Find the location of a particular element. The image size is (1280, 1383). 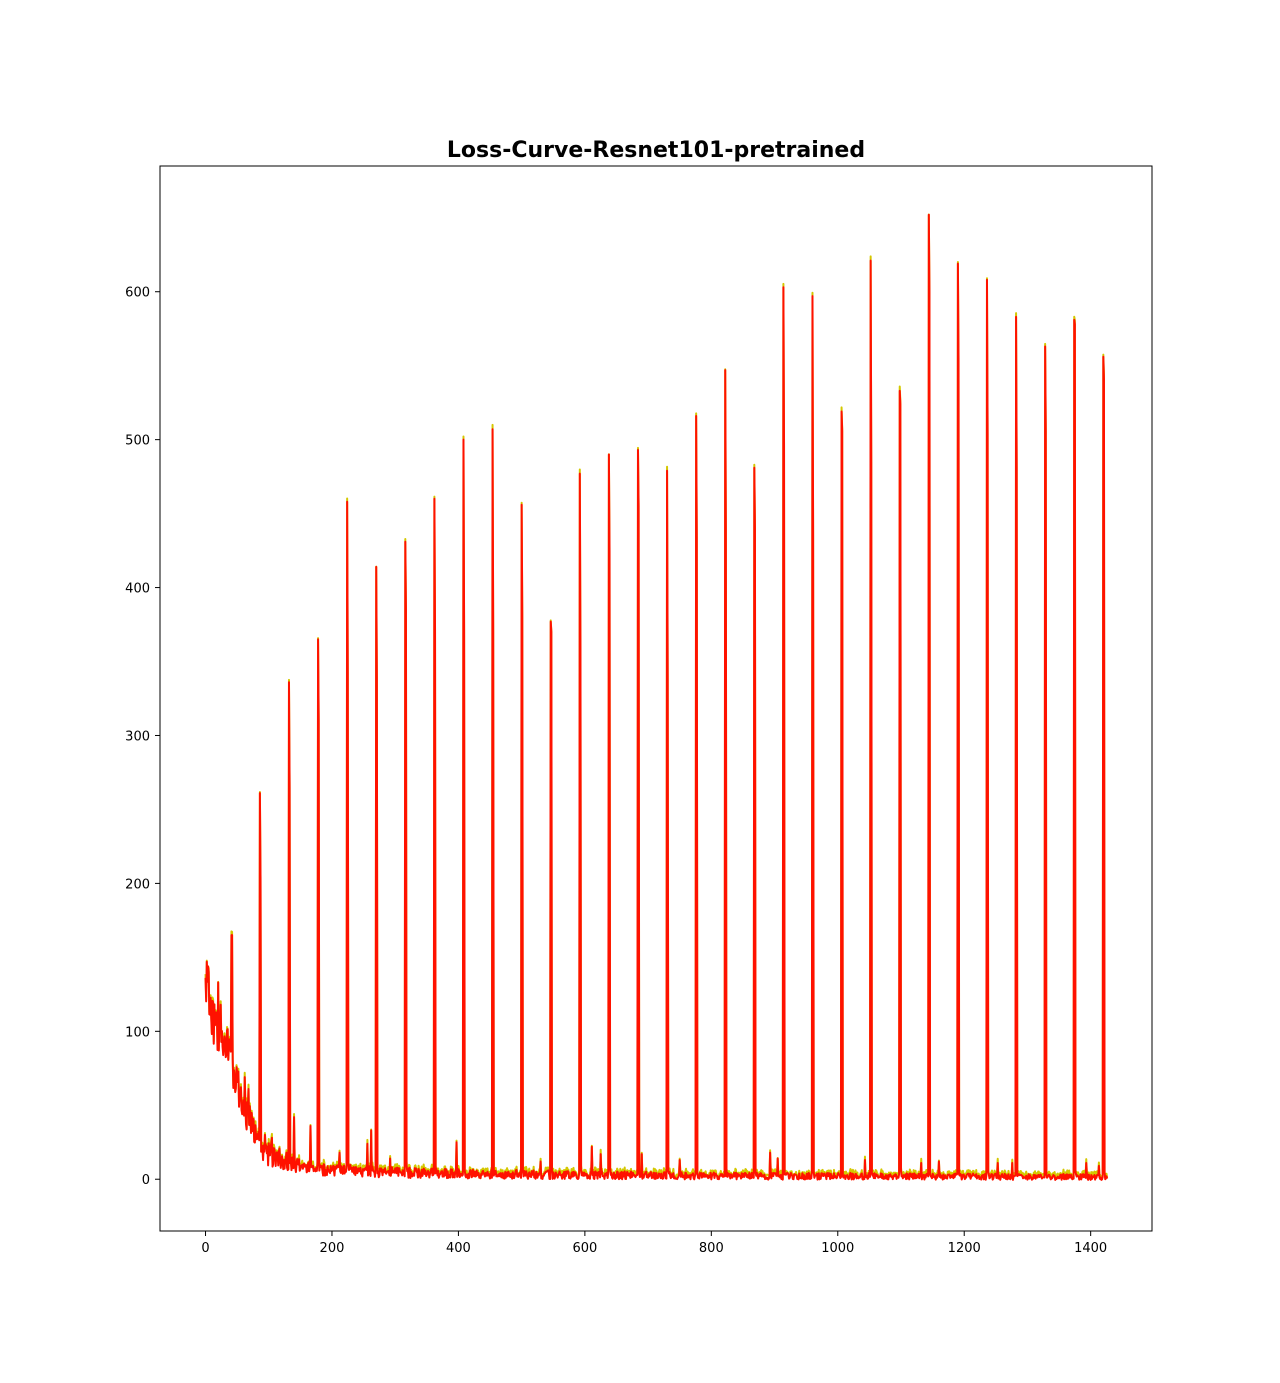

x-tick-label: 1200 is located at coordinates (964, 1248).